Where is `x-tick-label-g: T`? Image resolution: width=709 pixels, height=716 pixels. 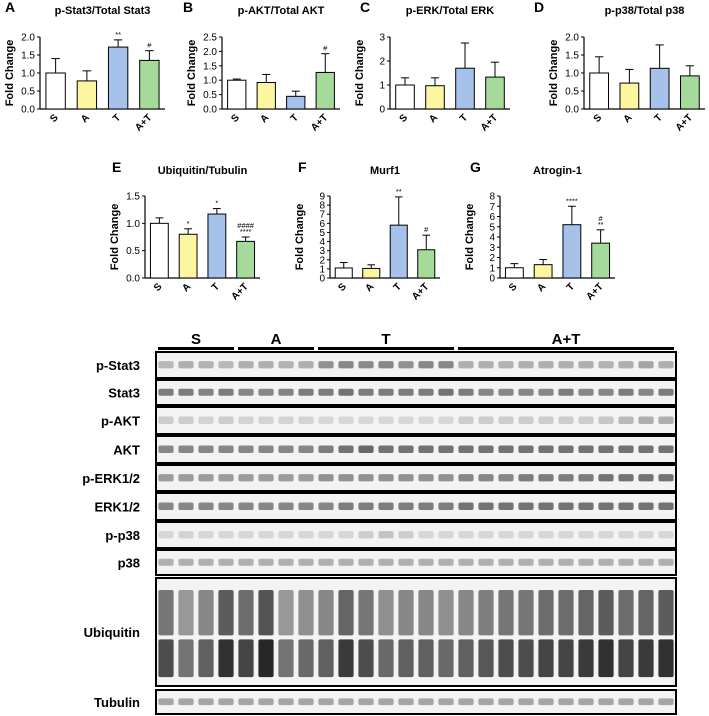
x-tick-label-g: T is located at coordinates (571, 287).